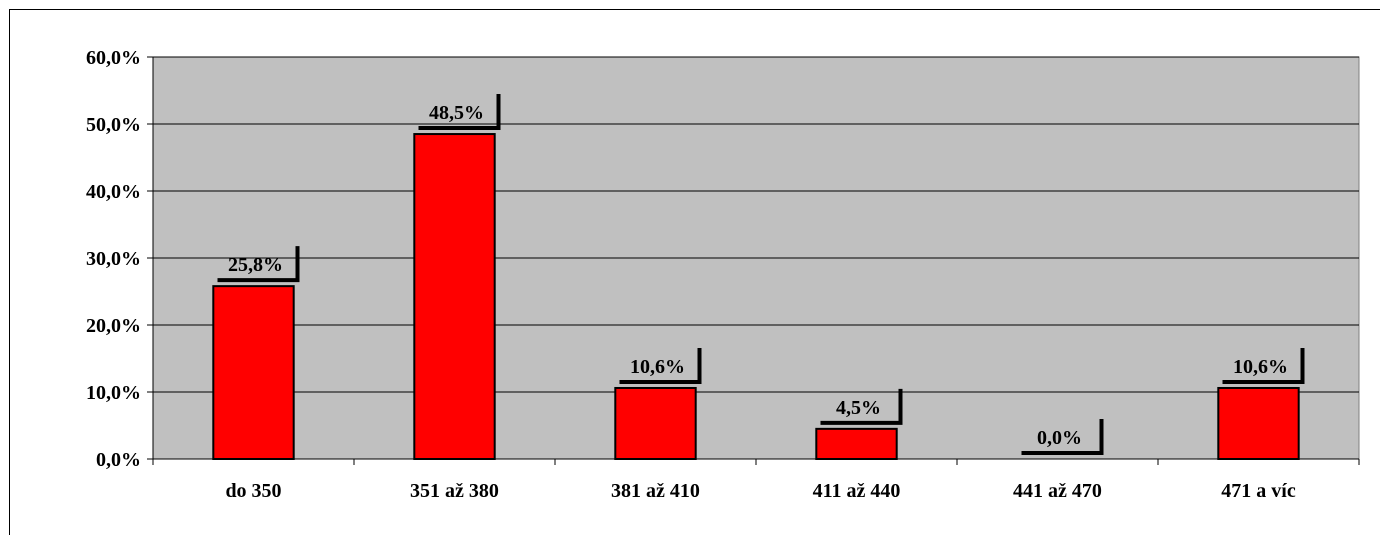  What do you see at coordinates (655, 491) in the screenshot?
I see `x-category-label: 381 až 410` at bounding box center [655, 491].